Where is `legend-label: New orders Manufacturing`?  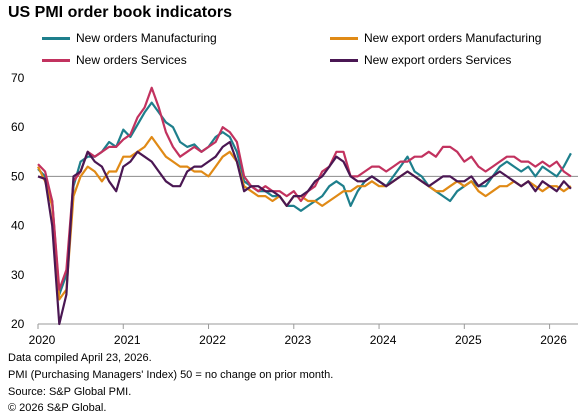 legend-label: New orders Manufacturing is located at coordinates (146, 38).